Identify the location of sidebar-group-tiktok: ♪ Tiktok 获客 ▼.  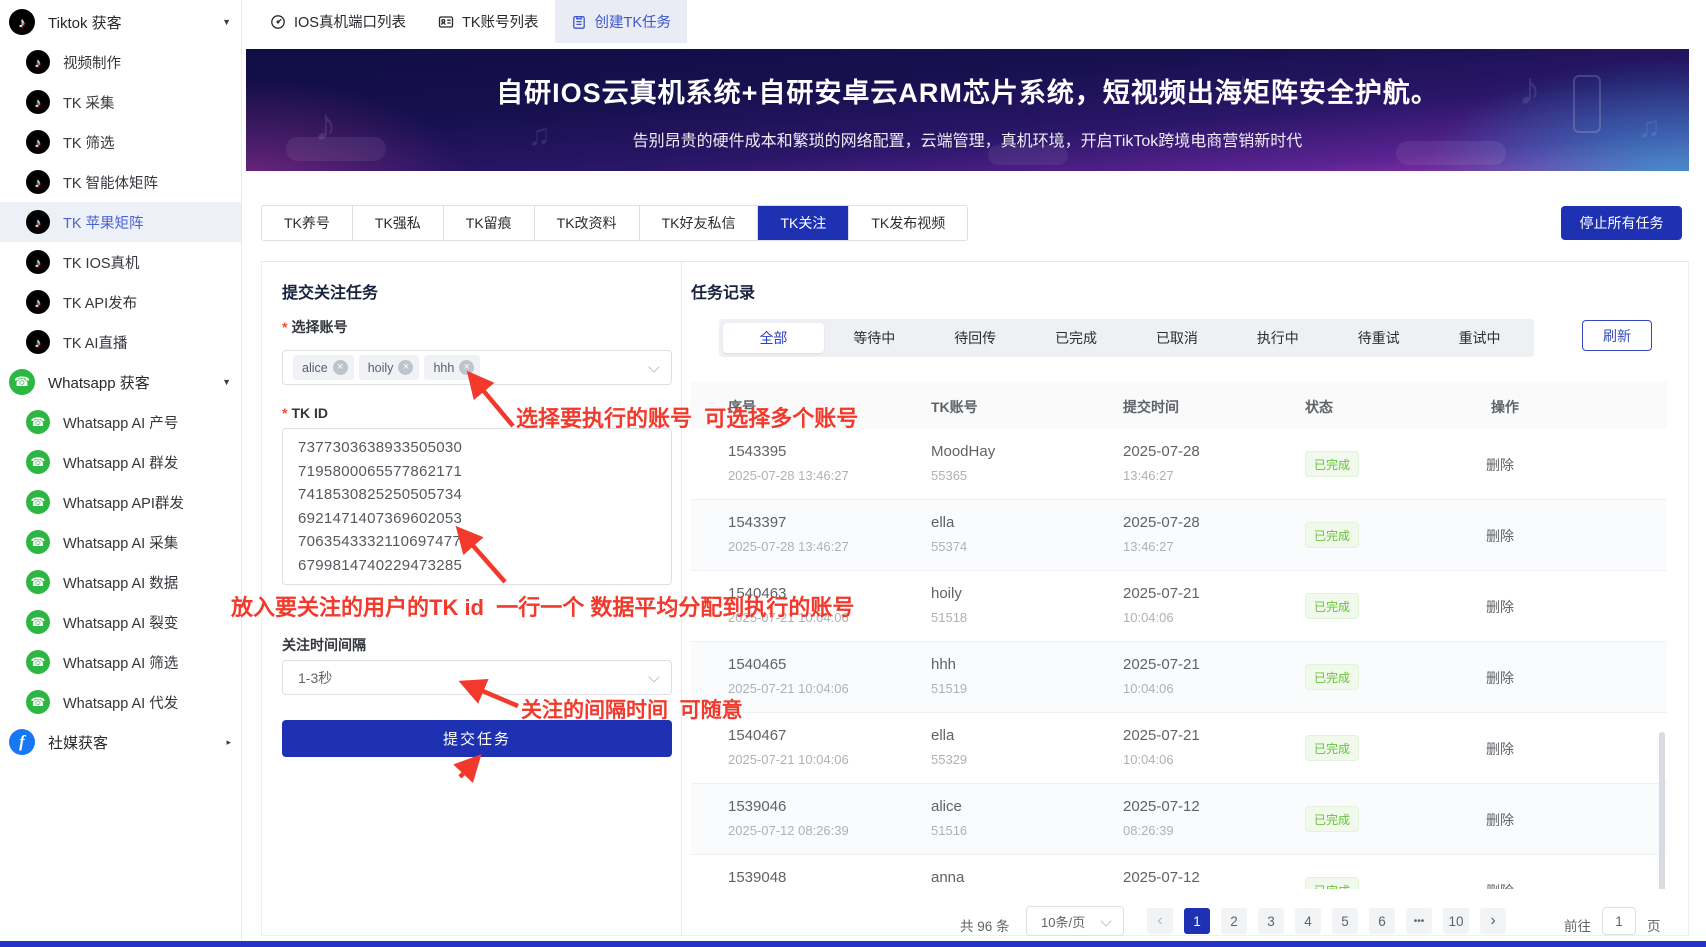
(120, 22).